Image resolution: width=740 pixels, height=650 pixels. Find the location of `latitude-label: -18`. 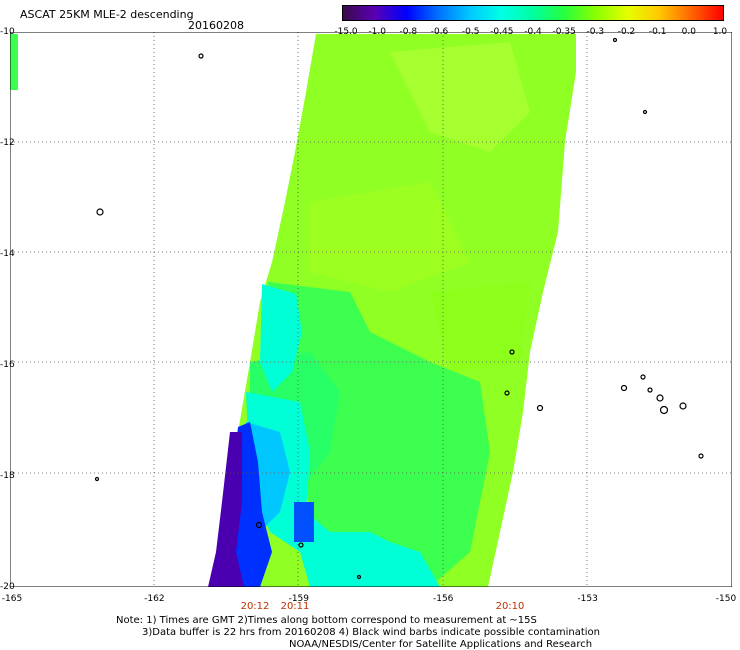

latitude-label: -18 is located at coordinates (7, 476).